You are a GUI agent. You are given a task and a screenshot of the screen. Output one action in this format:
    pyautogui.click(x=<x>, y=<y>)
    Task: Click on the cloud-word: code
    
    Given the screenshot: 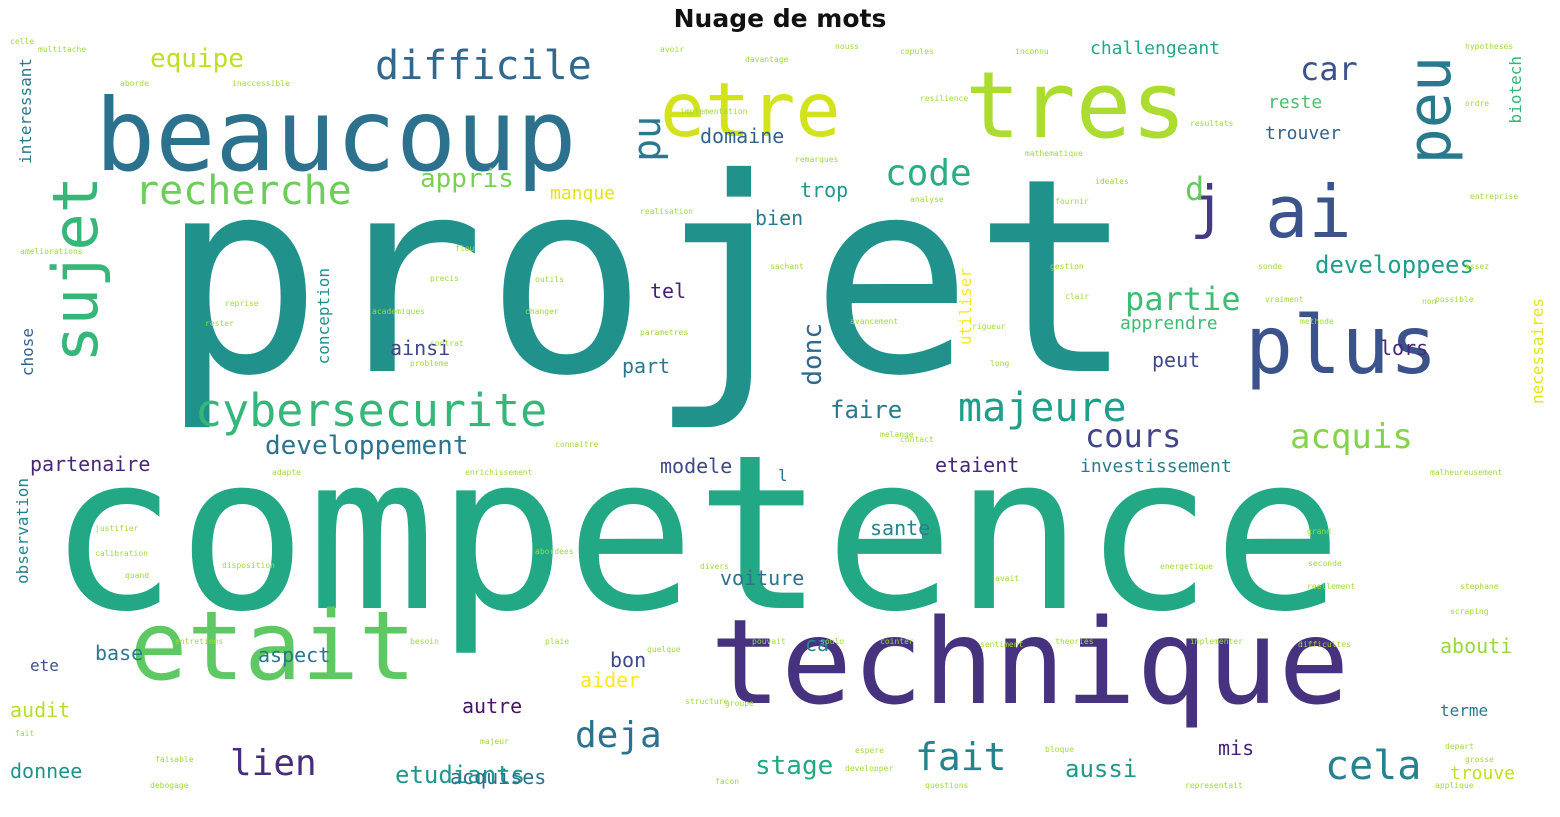 What is the action you would take?
    pyautogui.click(x=928, y=173)
    